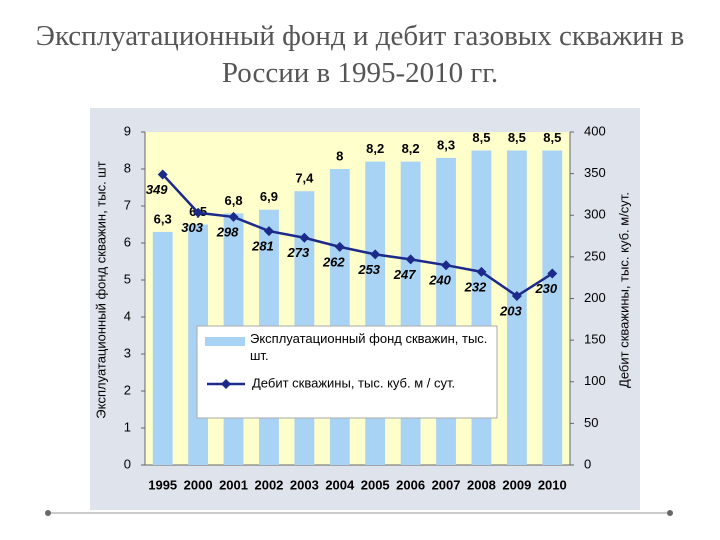 The width and height of the screenshot is (720, 540). Describe the element at coordinates (127, 241) in the screenshot. I see `y-tick-label: 6` at that location.